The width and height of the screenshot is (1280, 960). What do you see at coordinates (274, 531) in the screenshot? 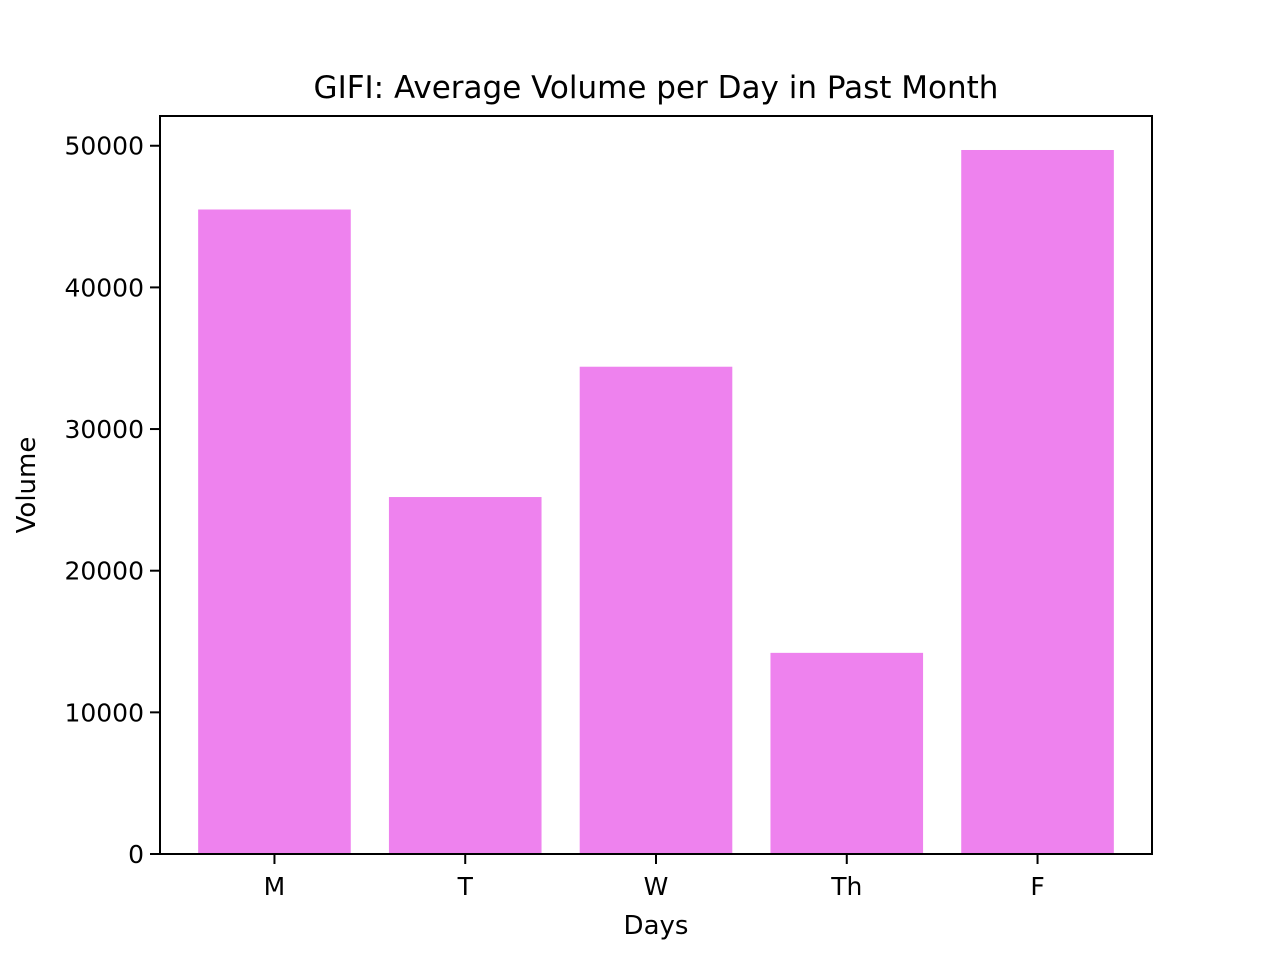
I see `bar-m` at bounding box center [274, 531].